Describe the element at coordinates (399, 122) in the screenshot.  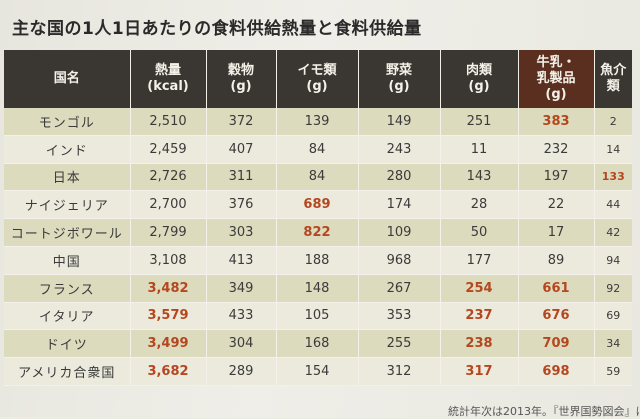
I see `cell-vegetables: 149` at that location.